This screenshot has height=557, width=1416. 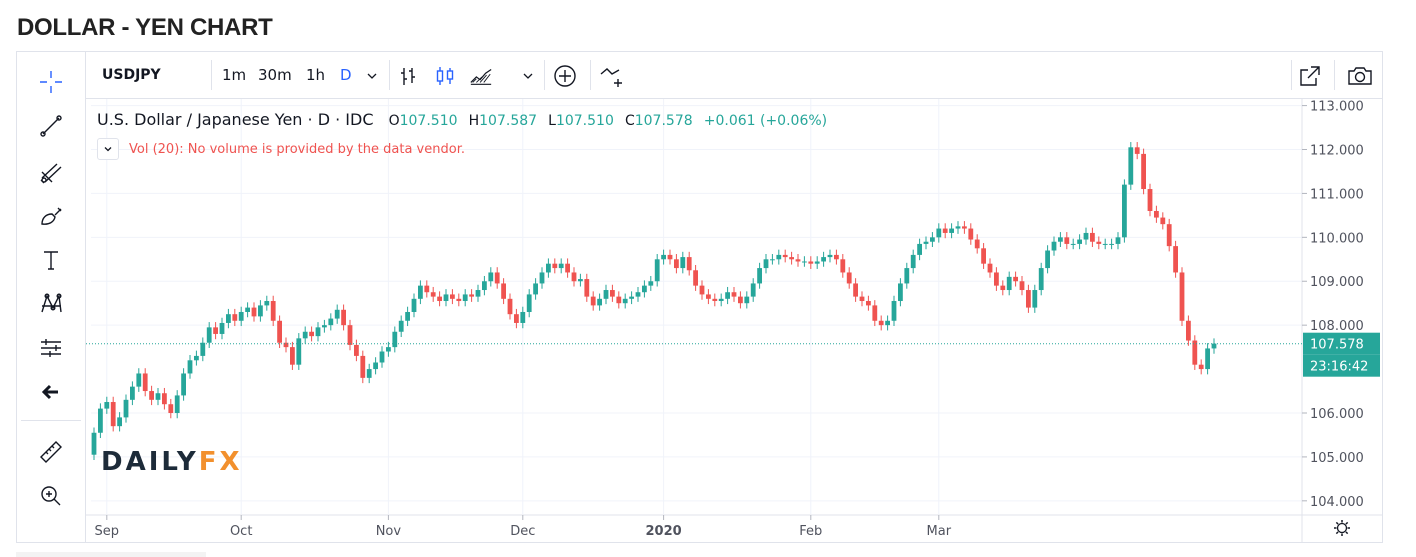 What do you see at coordinates (810, 531) in the screenshot?
I see `x-tick-label: Feb` at bounding box center [810, 531].